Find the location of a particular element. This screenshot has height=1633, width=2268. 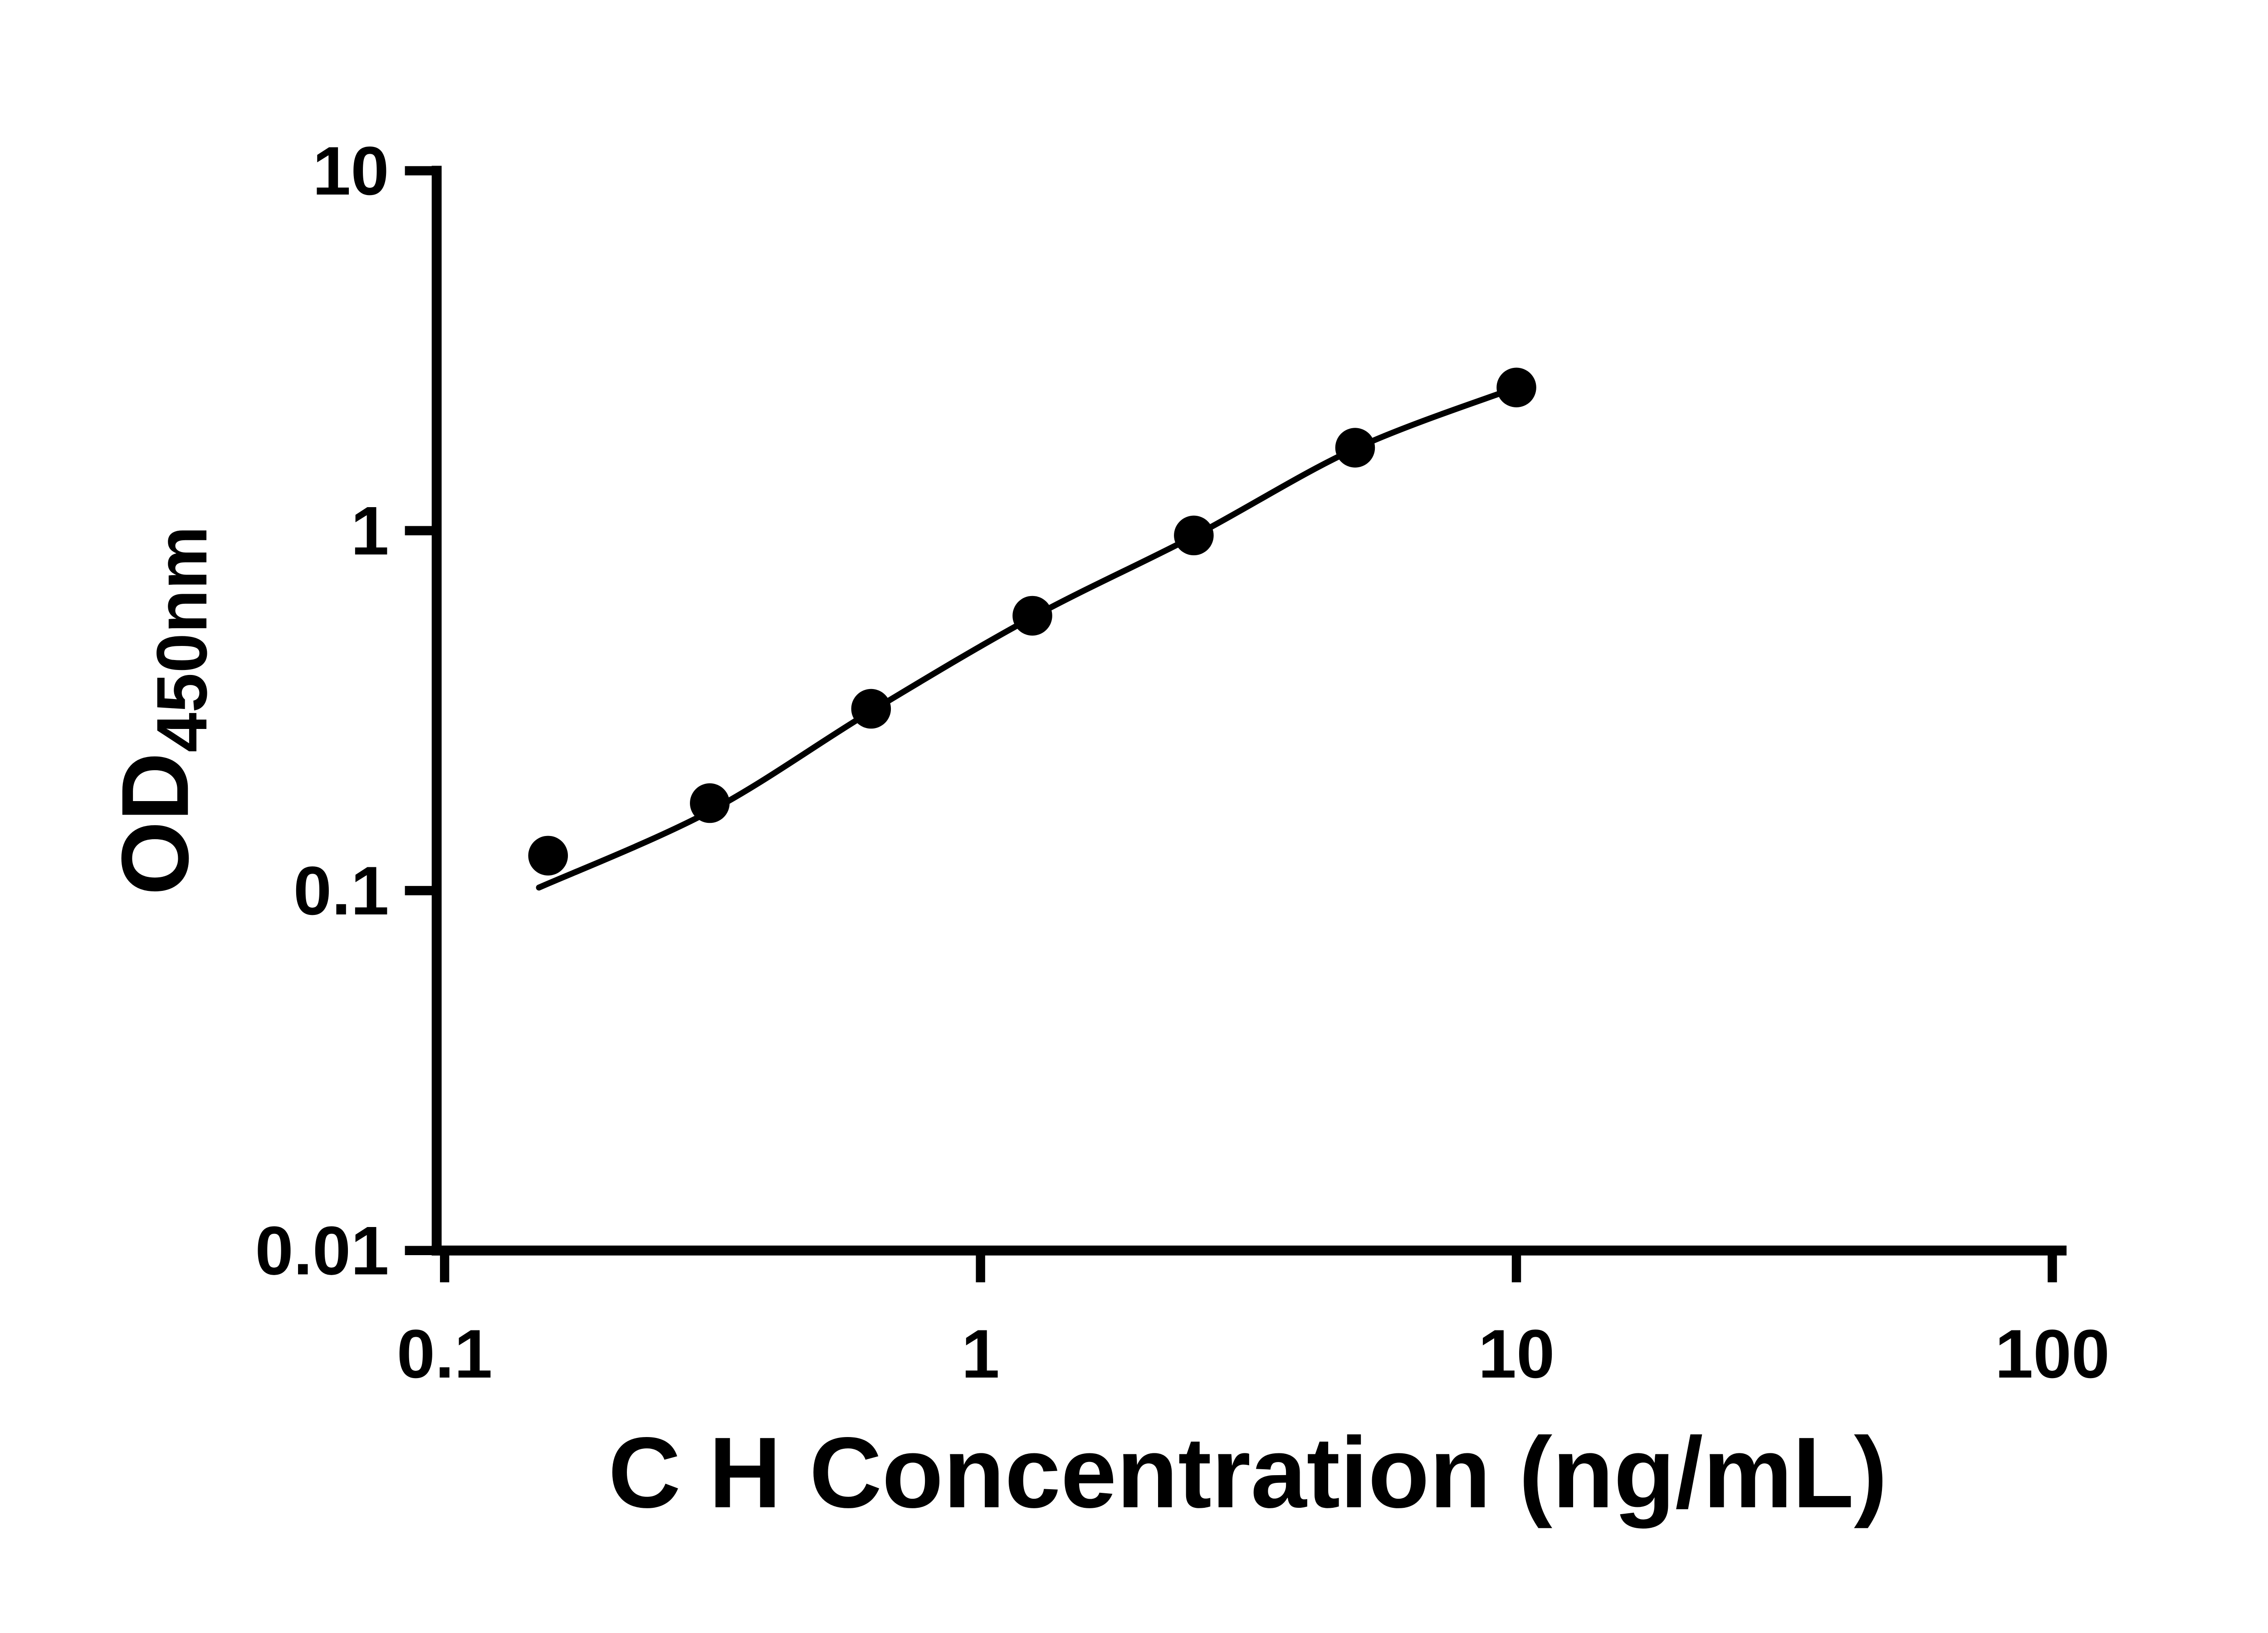

x-tick-label: 100 is located at coordinates (2053, 1354).